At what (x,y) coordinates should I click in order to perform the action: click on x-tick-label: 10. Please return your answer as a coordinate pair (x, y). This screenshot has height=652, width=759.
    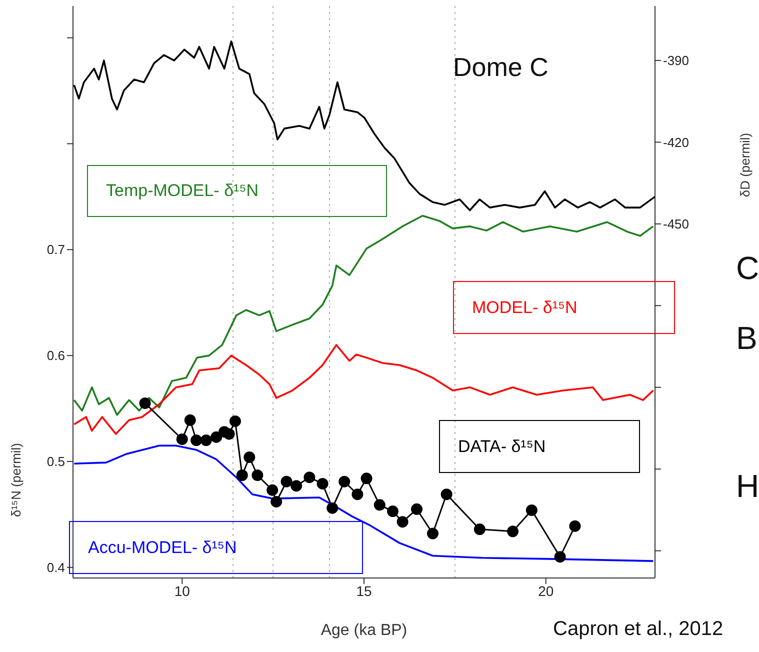
    Looking at the image, I should click on (182, 590).